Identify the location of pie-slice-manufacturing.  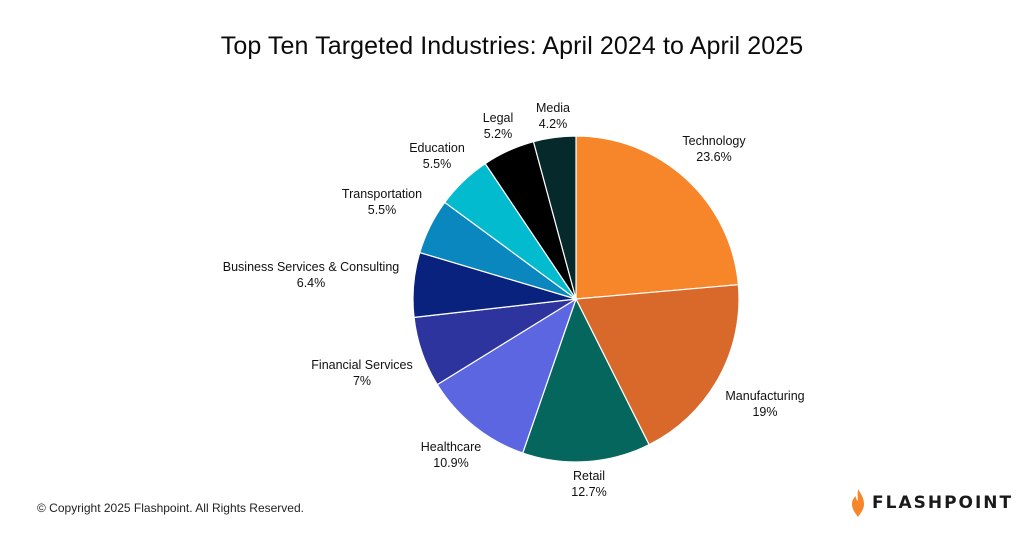
(657, 365).